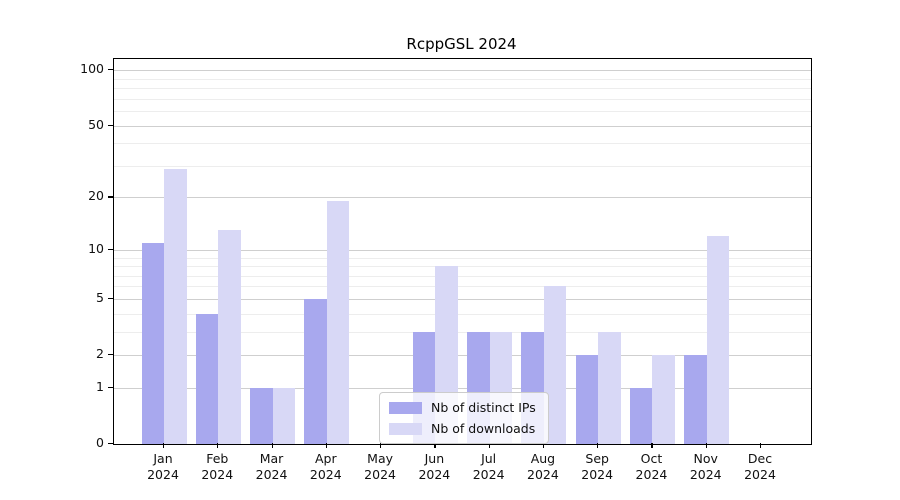 This screenshot has height=500, width=900. What do you see at coordinates (405, 407) in the screenshot?
I see `legend-swatch-distinct-ips` at bounding box center [405, 407].